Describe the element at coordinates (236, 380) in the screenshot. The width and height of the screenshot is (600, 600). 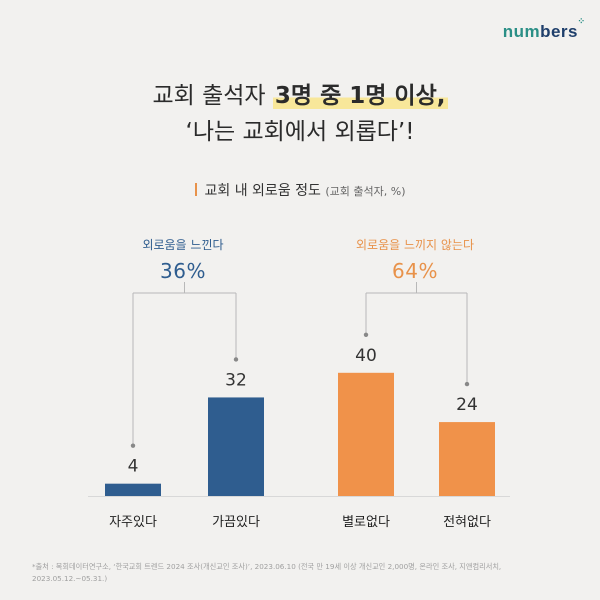
I see `value-label: 32` at that location.